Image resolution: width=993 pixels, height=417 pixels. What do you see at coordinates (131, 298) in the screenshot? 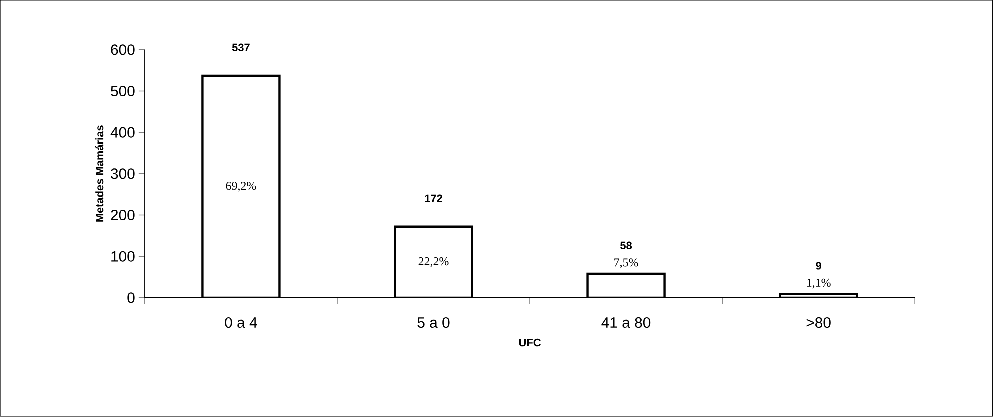
I see `y-tick-label: 0` at bounding box center [131, 298].